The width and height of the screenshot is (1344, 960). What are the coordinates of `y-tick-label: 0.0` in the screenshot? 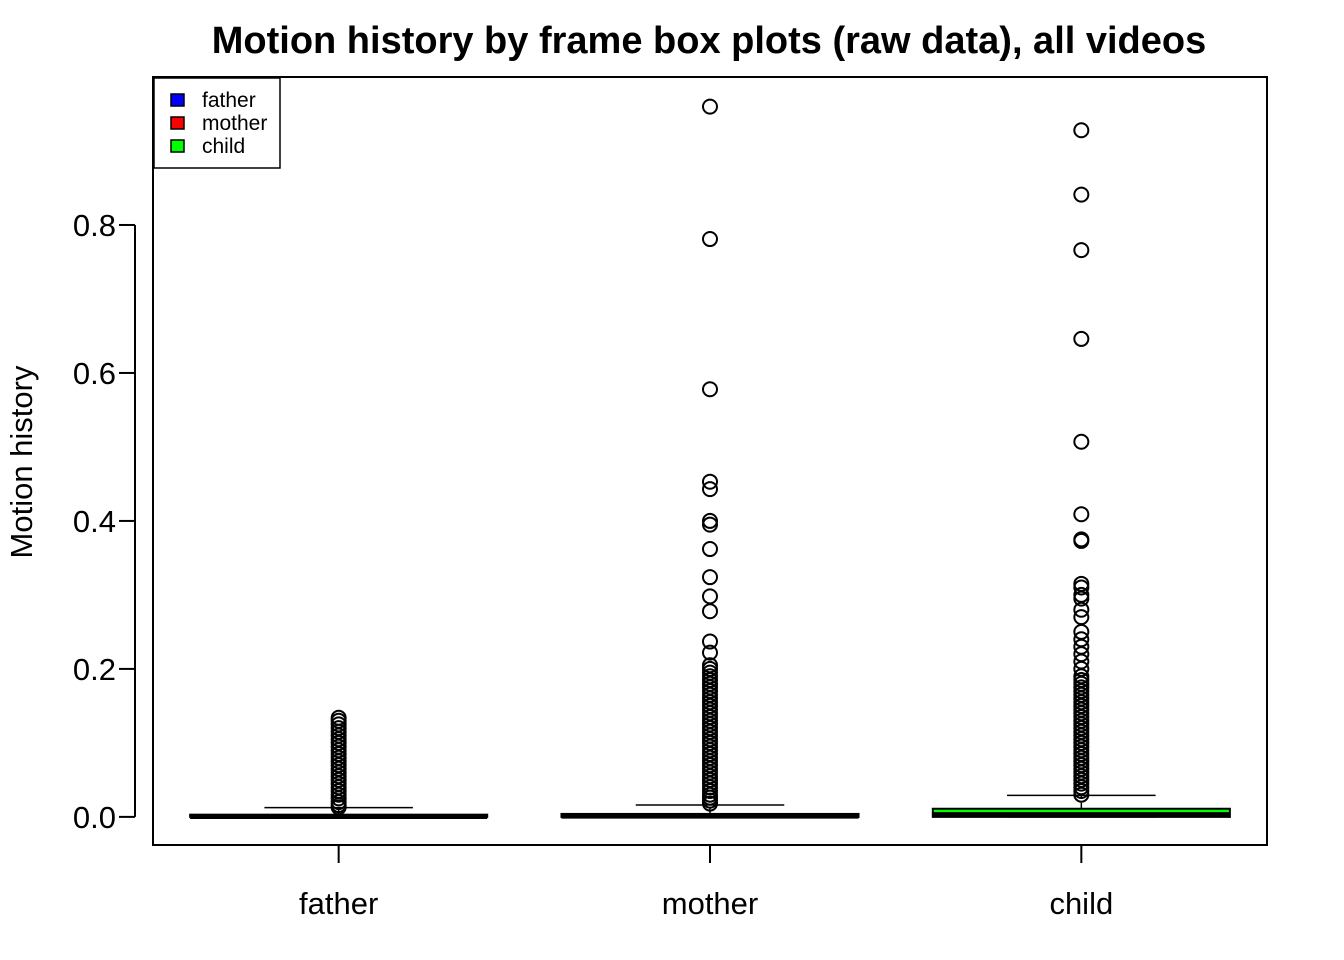 It's located at (94, 817).